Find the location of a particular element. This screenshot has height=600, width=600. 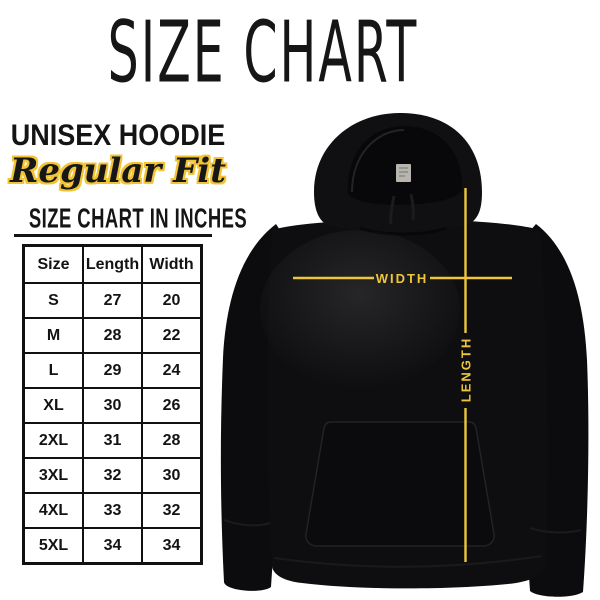

cell-size: M is located at coordinates (53, 335).